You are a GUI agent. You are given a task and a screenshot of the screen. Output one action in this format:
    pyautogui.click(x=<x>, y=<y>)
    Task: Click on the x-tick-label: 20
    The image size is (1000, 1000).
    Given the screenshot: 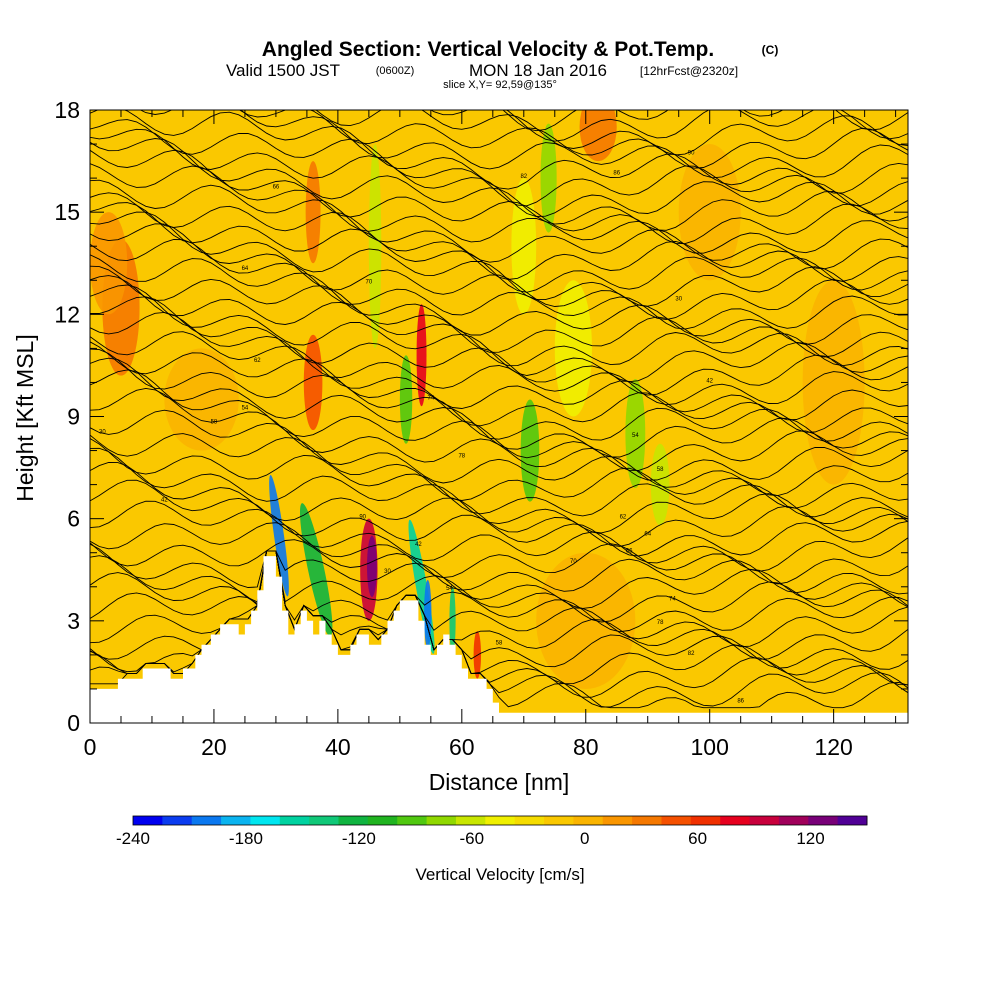 What is the action you would take?
    pyautogui.click(x=214, y=747)
    